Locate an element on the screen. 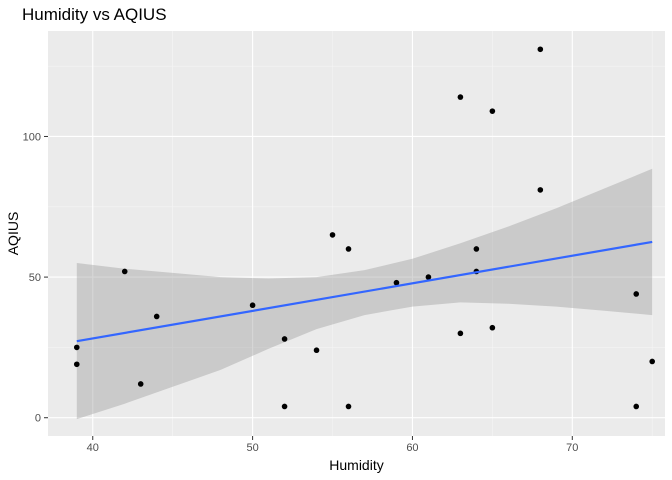 Image resolution: width=672 pixels, height=480 pixels. y-tick-label: 100 is located at coordinates (32, 137).